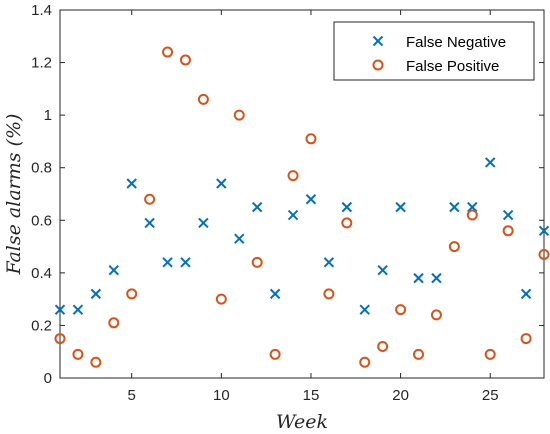 This screenshot has height=434, width=550. What do you see at coordinates (302, 422) in the screenshot?
I see `x-axis-title: Week` at bounding box center [302, 422].